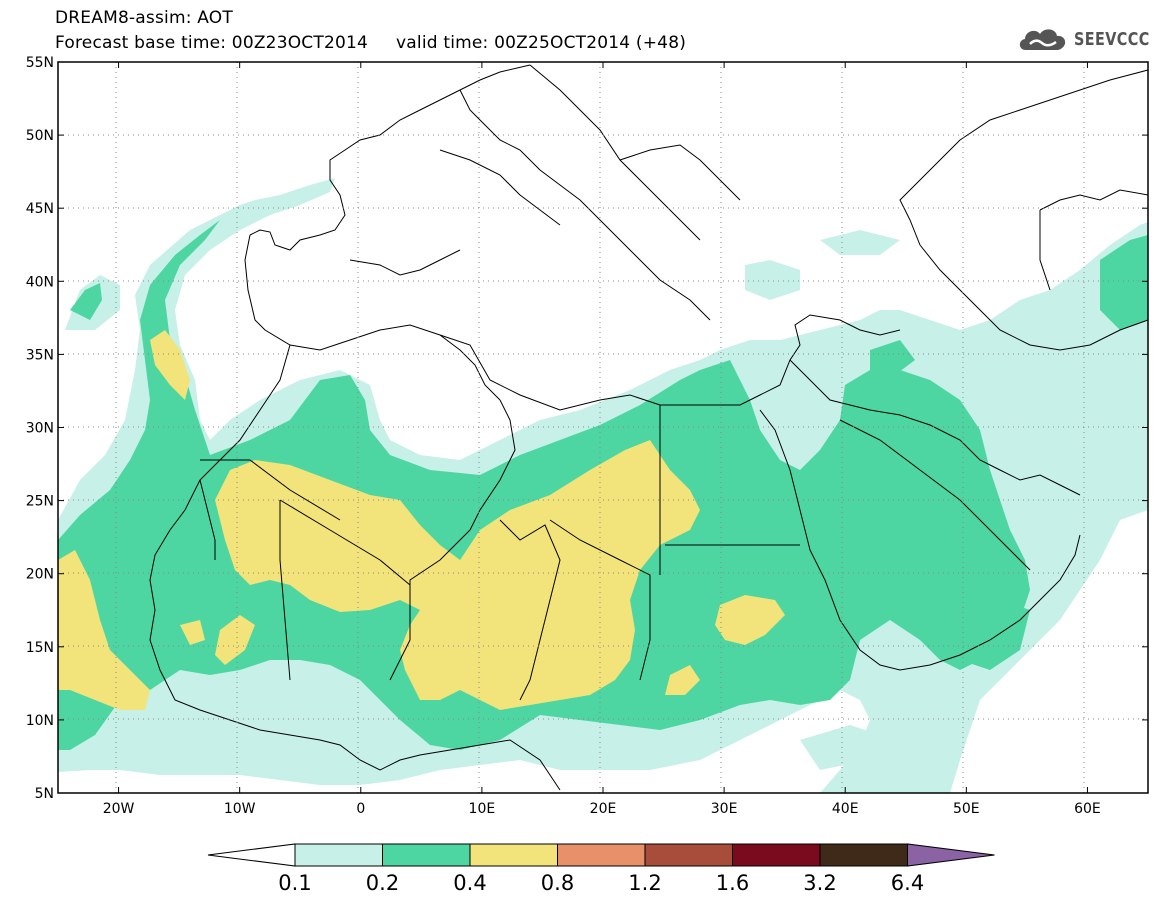 Image resolution: width=1165 pixels, height=905 pixels. What do you see at coordinates (382, 883) in the screenshot?
I see `colorbar-label: 0.2` at bounding box center [382, 883].